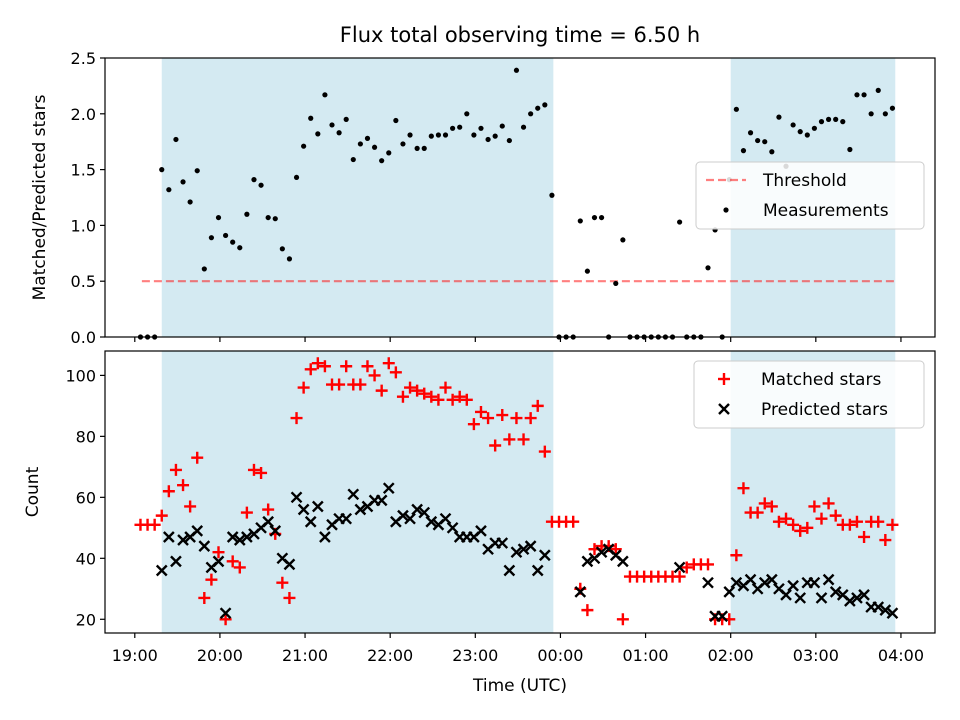 The height and width of the screenshot is (720, 960). I want to click on x-tick-label: 02:00, so click(731, 655).